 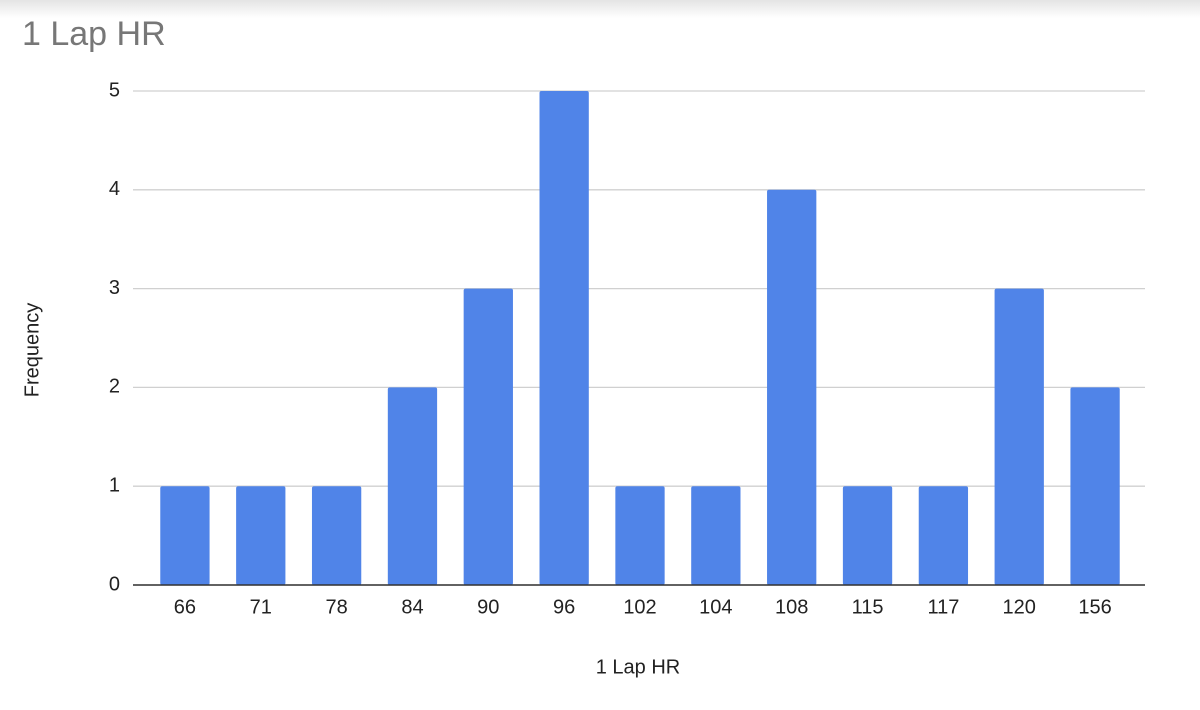 I want to click on x-tick-label: 78, so click(x=336, y=607).